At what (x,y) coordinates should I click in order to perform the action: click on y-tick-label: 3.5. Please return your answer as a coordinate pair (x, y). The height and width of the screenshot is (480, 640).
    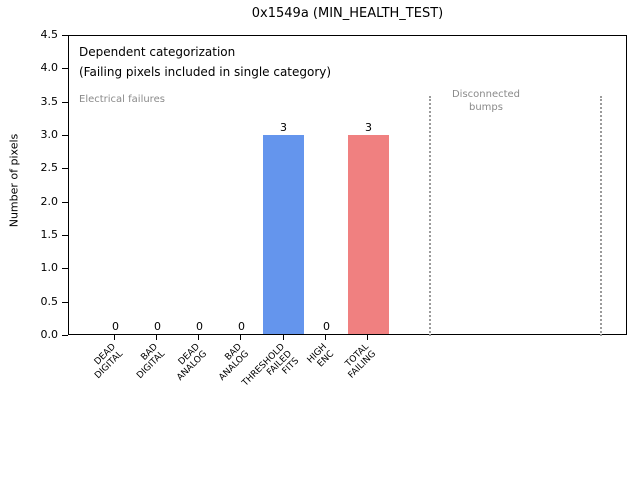
    Looking at the image, I should click on (49, 101).